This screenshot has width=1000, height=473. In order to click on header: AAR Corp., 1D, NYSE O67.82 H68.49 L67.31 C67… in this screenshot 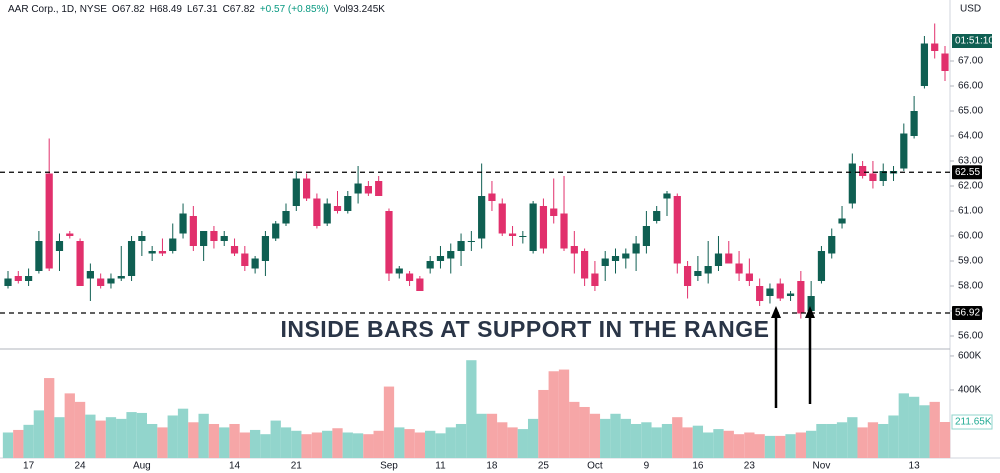, I will do `click(196, 9)`.